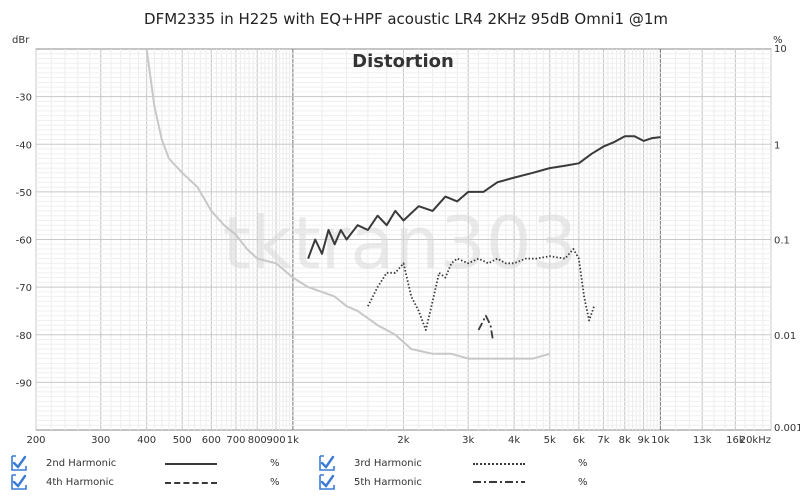 This screenshot has height=497, width=800. What do you see at coordinates (785, 336) in the screenshot?
I see `y-right-tick-label: 0.01` at bounding box center [785, 336].